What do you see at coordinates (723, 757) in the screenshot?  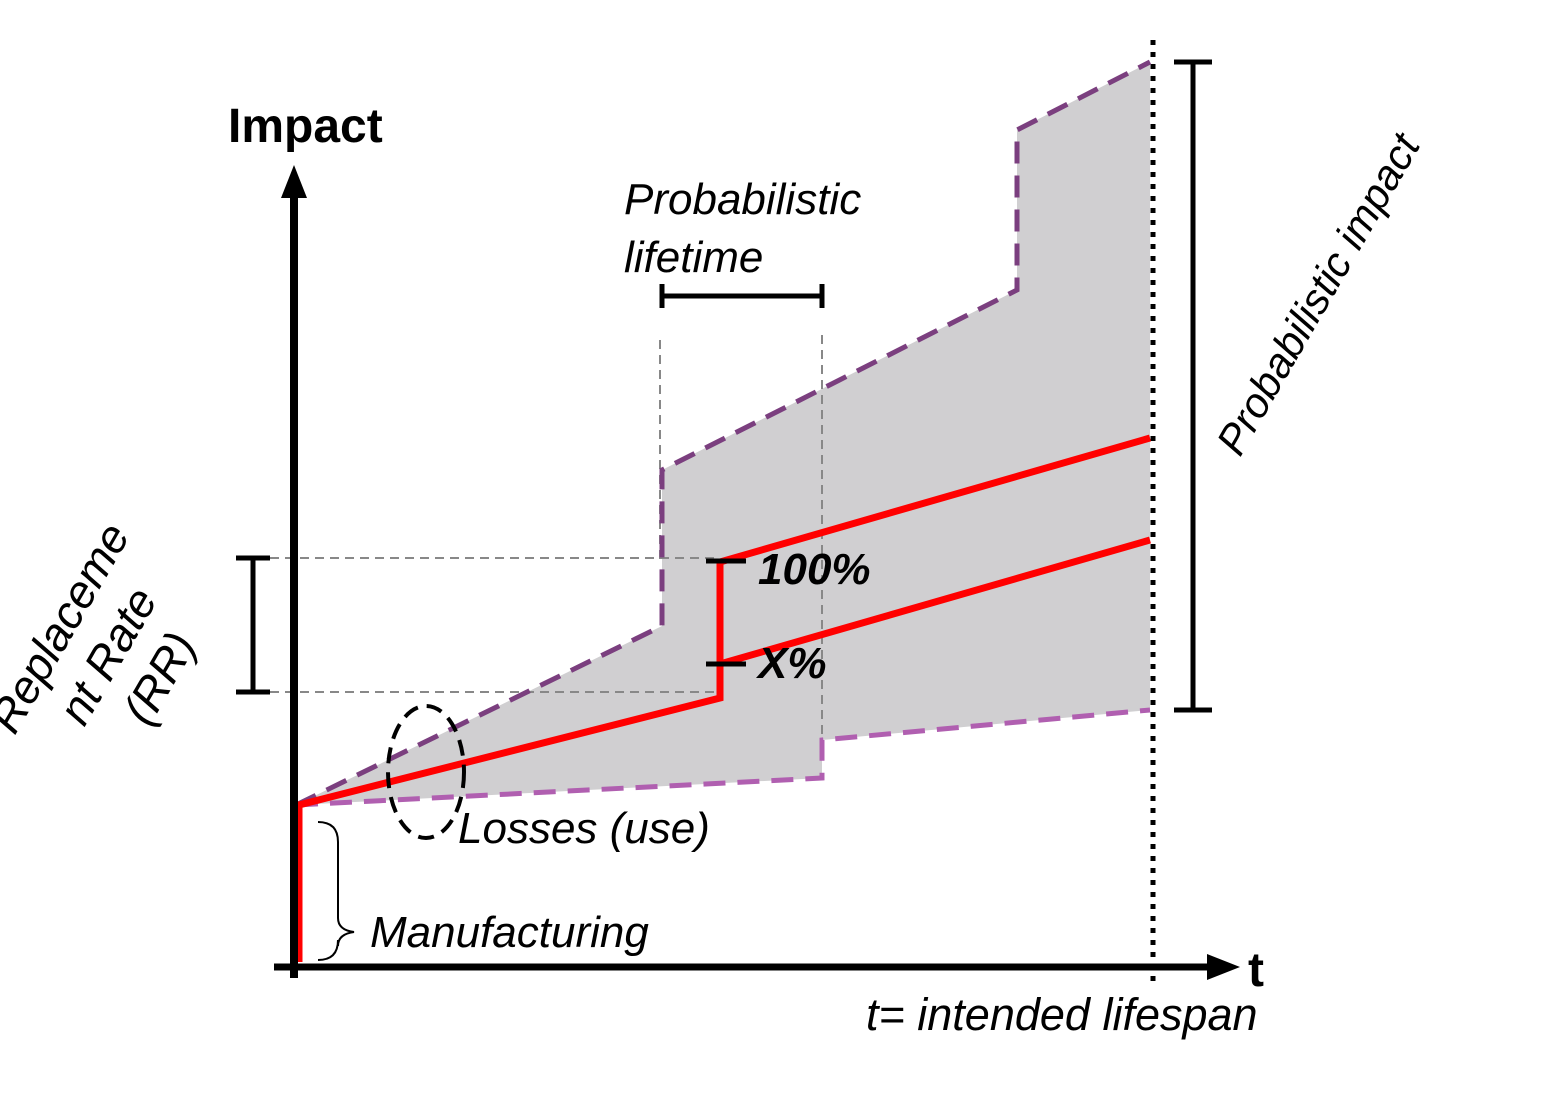 I see `lower-bound-line` at bounding box center [723, 757].